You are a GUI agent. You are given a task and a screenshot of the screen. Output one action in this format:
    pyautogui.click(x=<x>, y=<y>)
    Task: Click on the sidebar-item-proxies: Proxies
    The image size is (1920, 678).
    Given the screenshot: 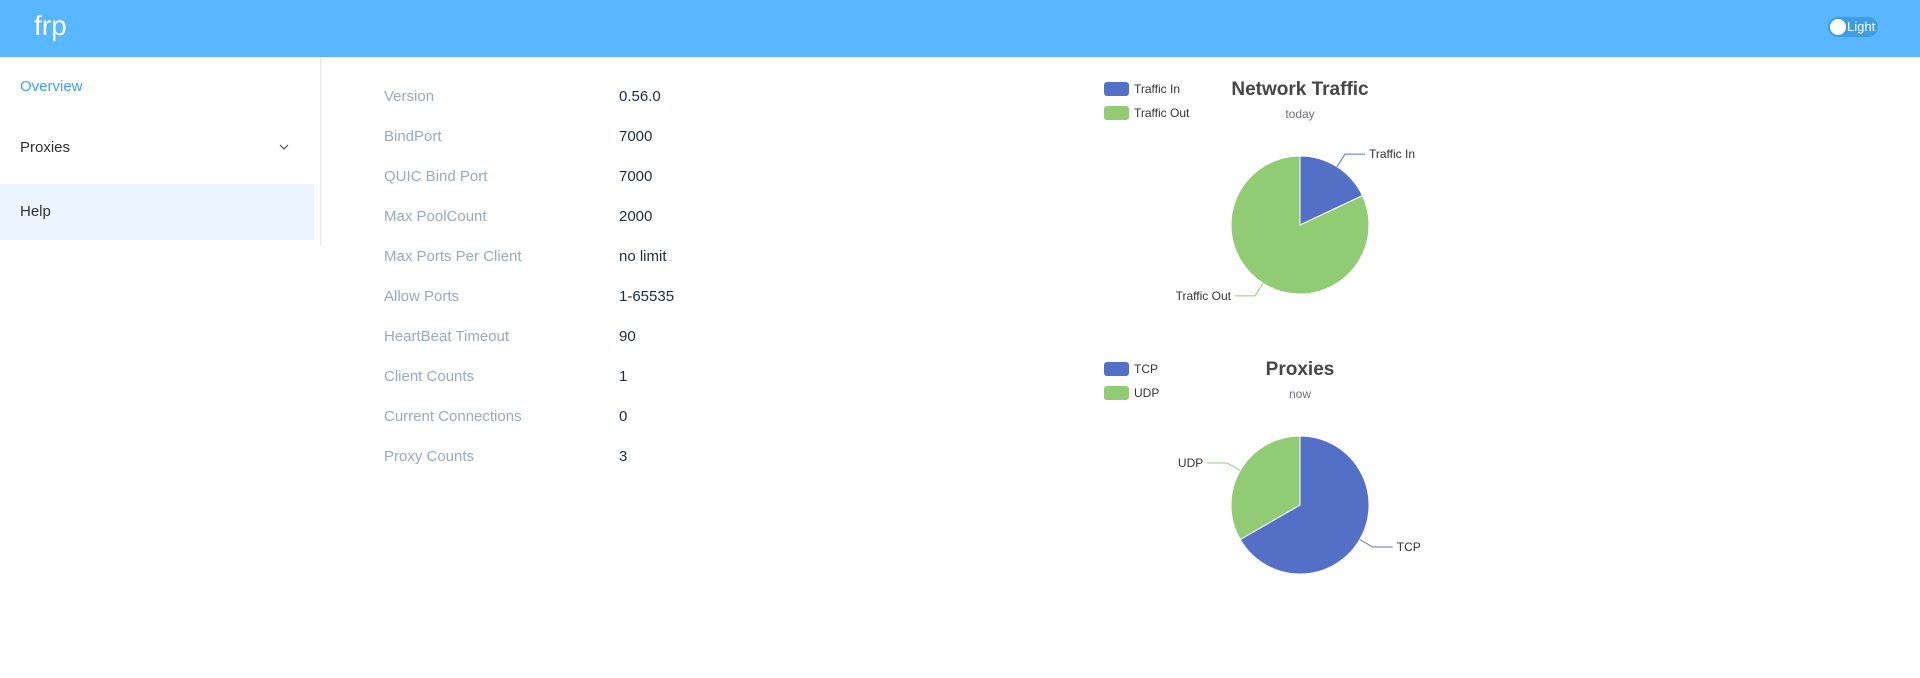 What is the action you would take?
    pyautogui.click(x=157, y=148)
    